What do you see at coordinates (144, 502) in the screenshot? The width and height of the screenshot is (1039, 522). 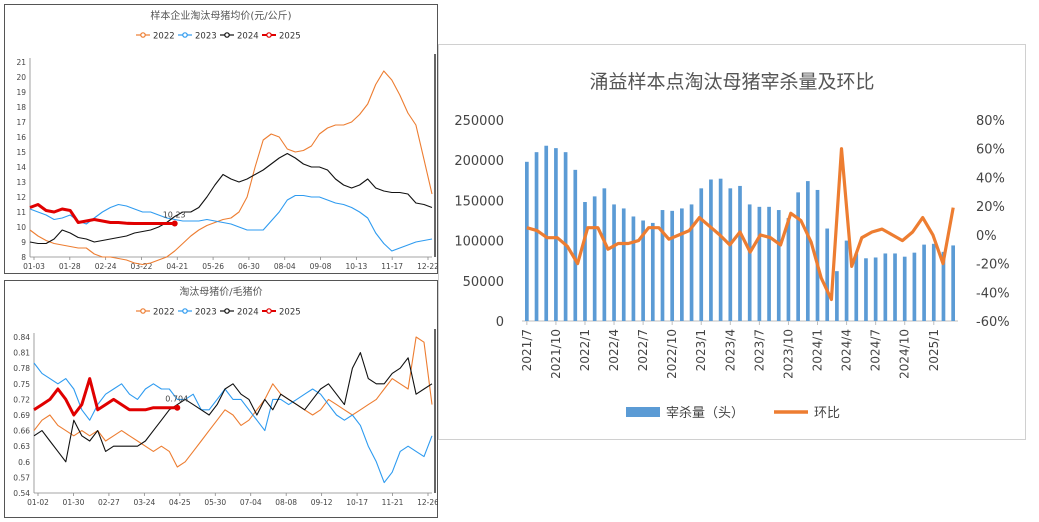 I see `x-tick-label: 03-24` at bounding box center [144, 502].